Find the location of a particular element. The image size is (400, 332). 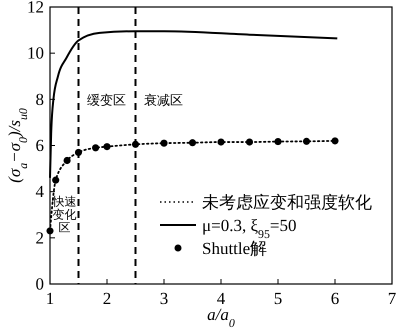

y-tick-label: 6 is located at coordinates (40, 145).